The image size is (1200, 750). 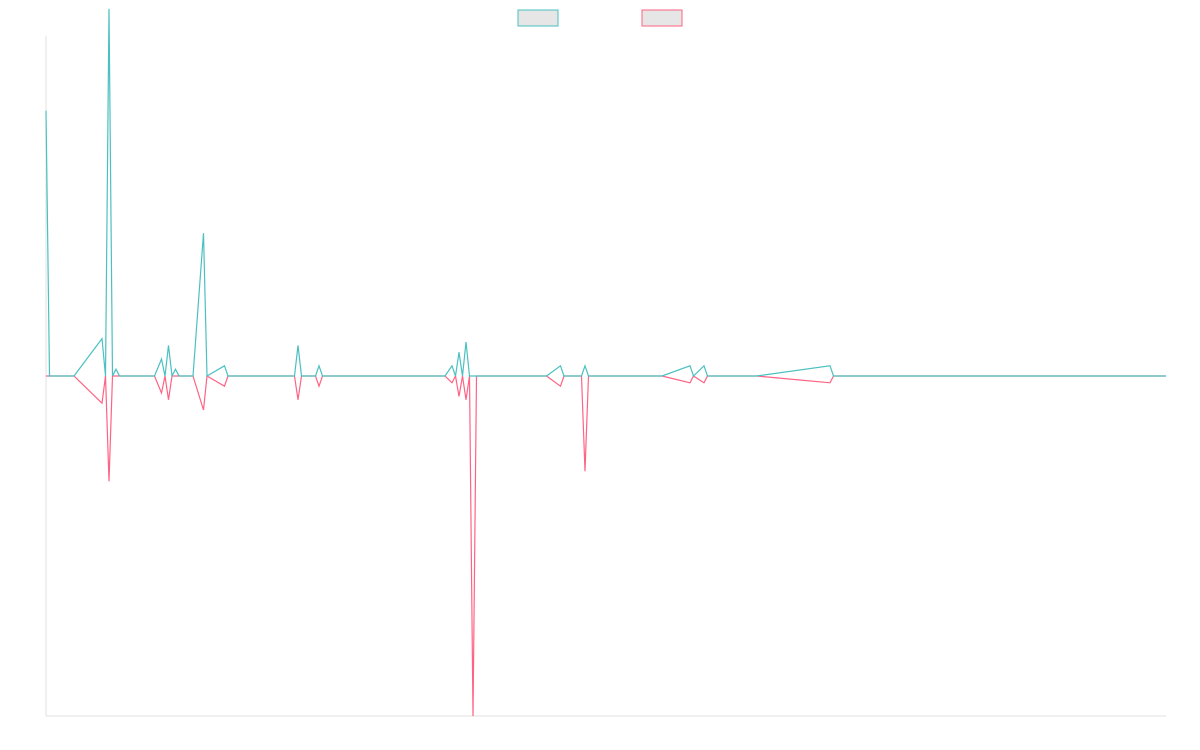 What do you see at coordinates (600, 18) in the screenshot?
I see `legend` at bounding box center [600, 18].